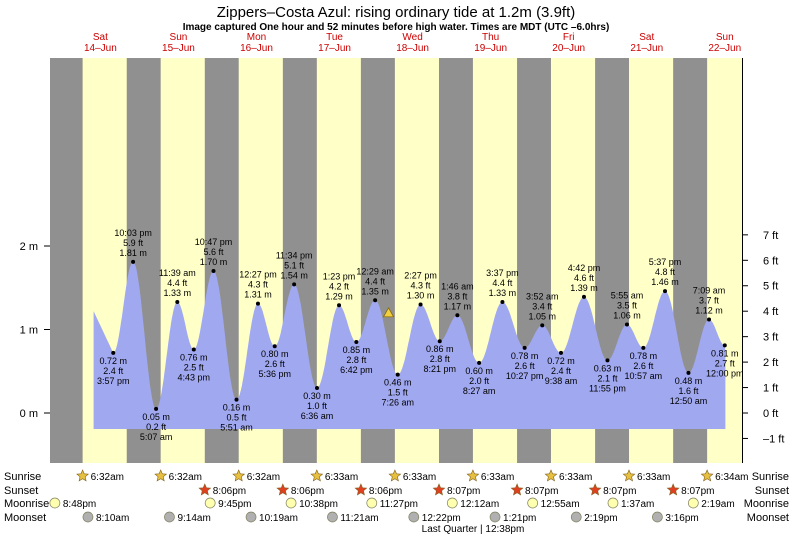 Image resolution: width=793 pixels, height=538 pixels. What do you see at coordinates (375, 291) in the screenshot?
I see `high-metres: 1.35 m` at bounding box center [375, 291].